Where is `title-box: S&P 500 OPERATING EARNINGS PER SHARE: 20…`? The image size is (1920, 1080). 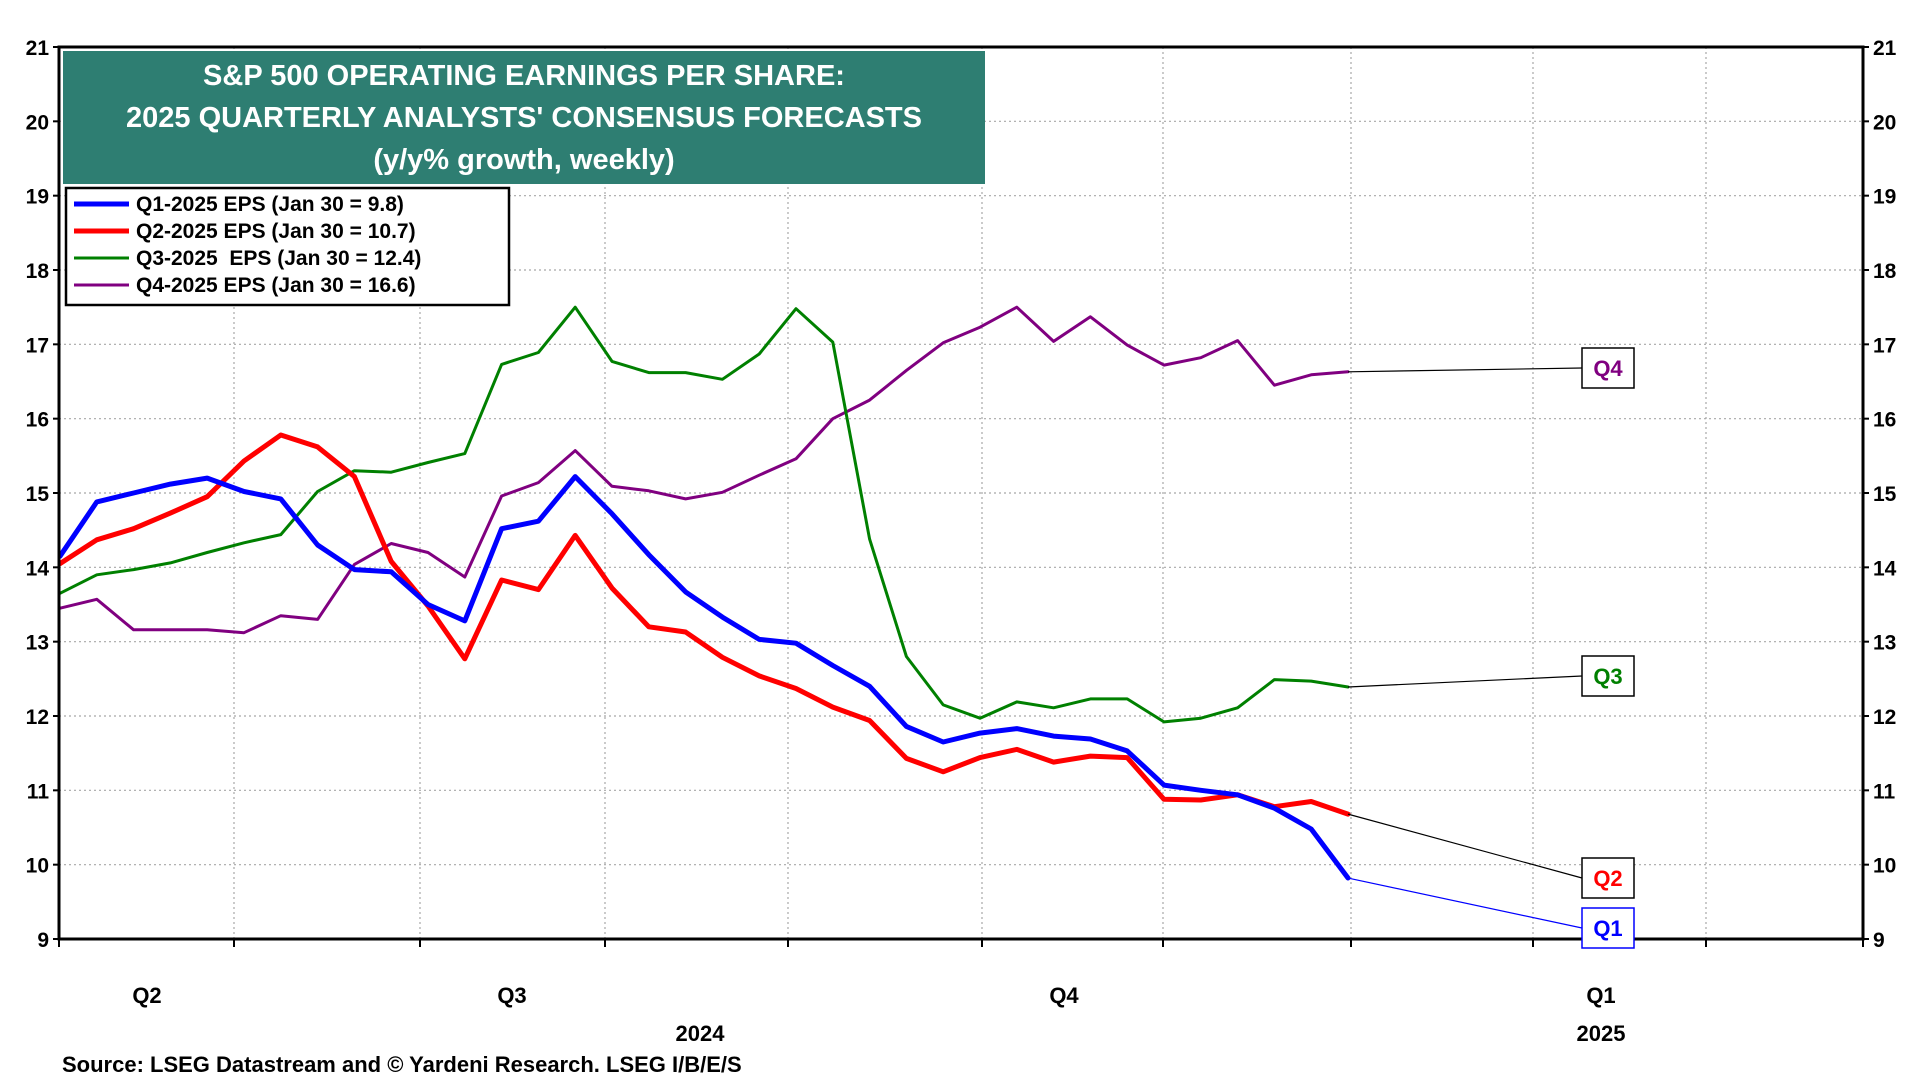
title-box: S&P 500 OPERATING EARNINGS PER SHARE: 20… is located at coordinates (524, 117).